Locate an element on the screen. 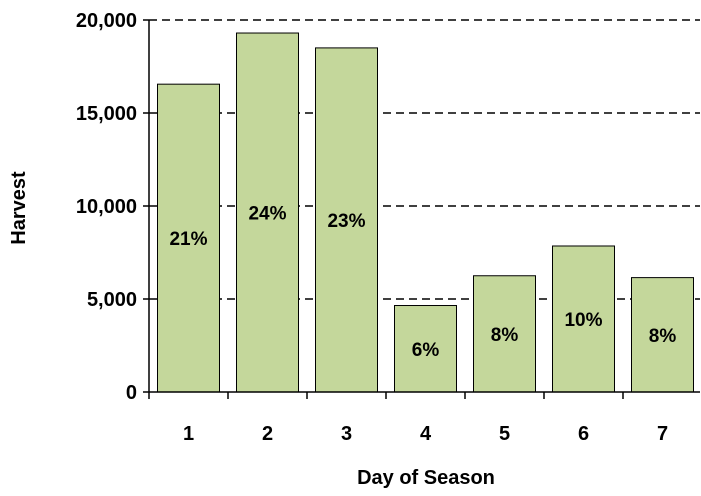 The width and height of the screenshot is (701, 496). data-label: 24% is located at coordinates (267, 214).